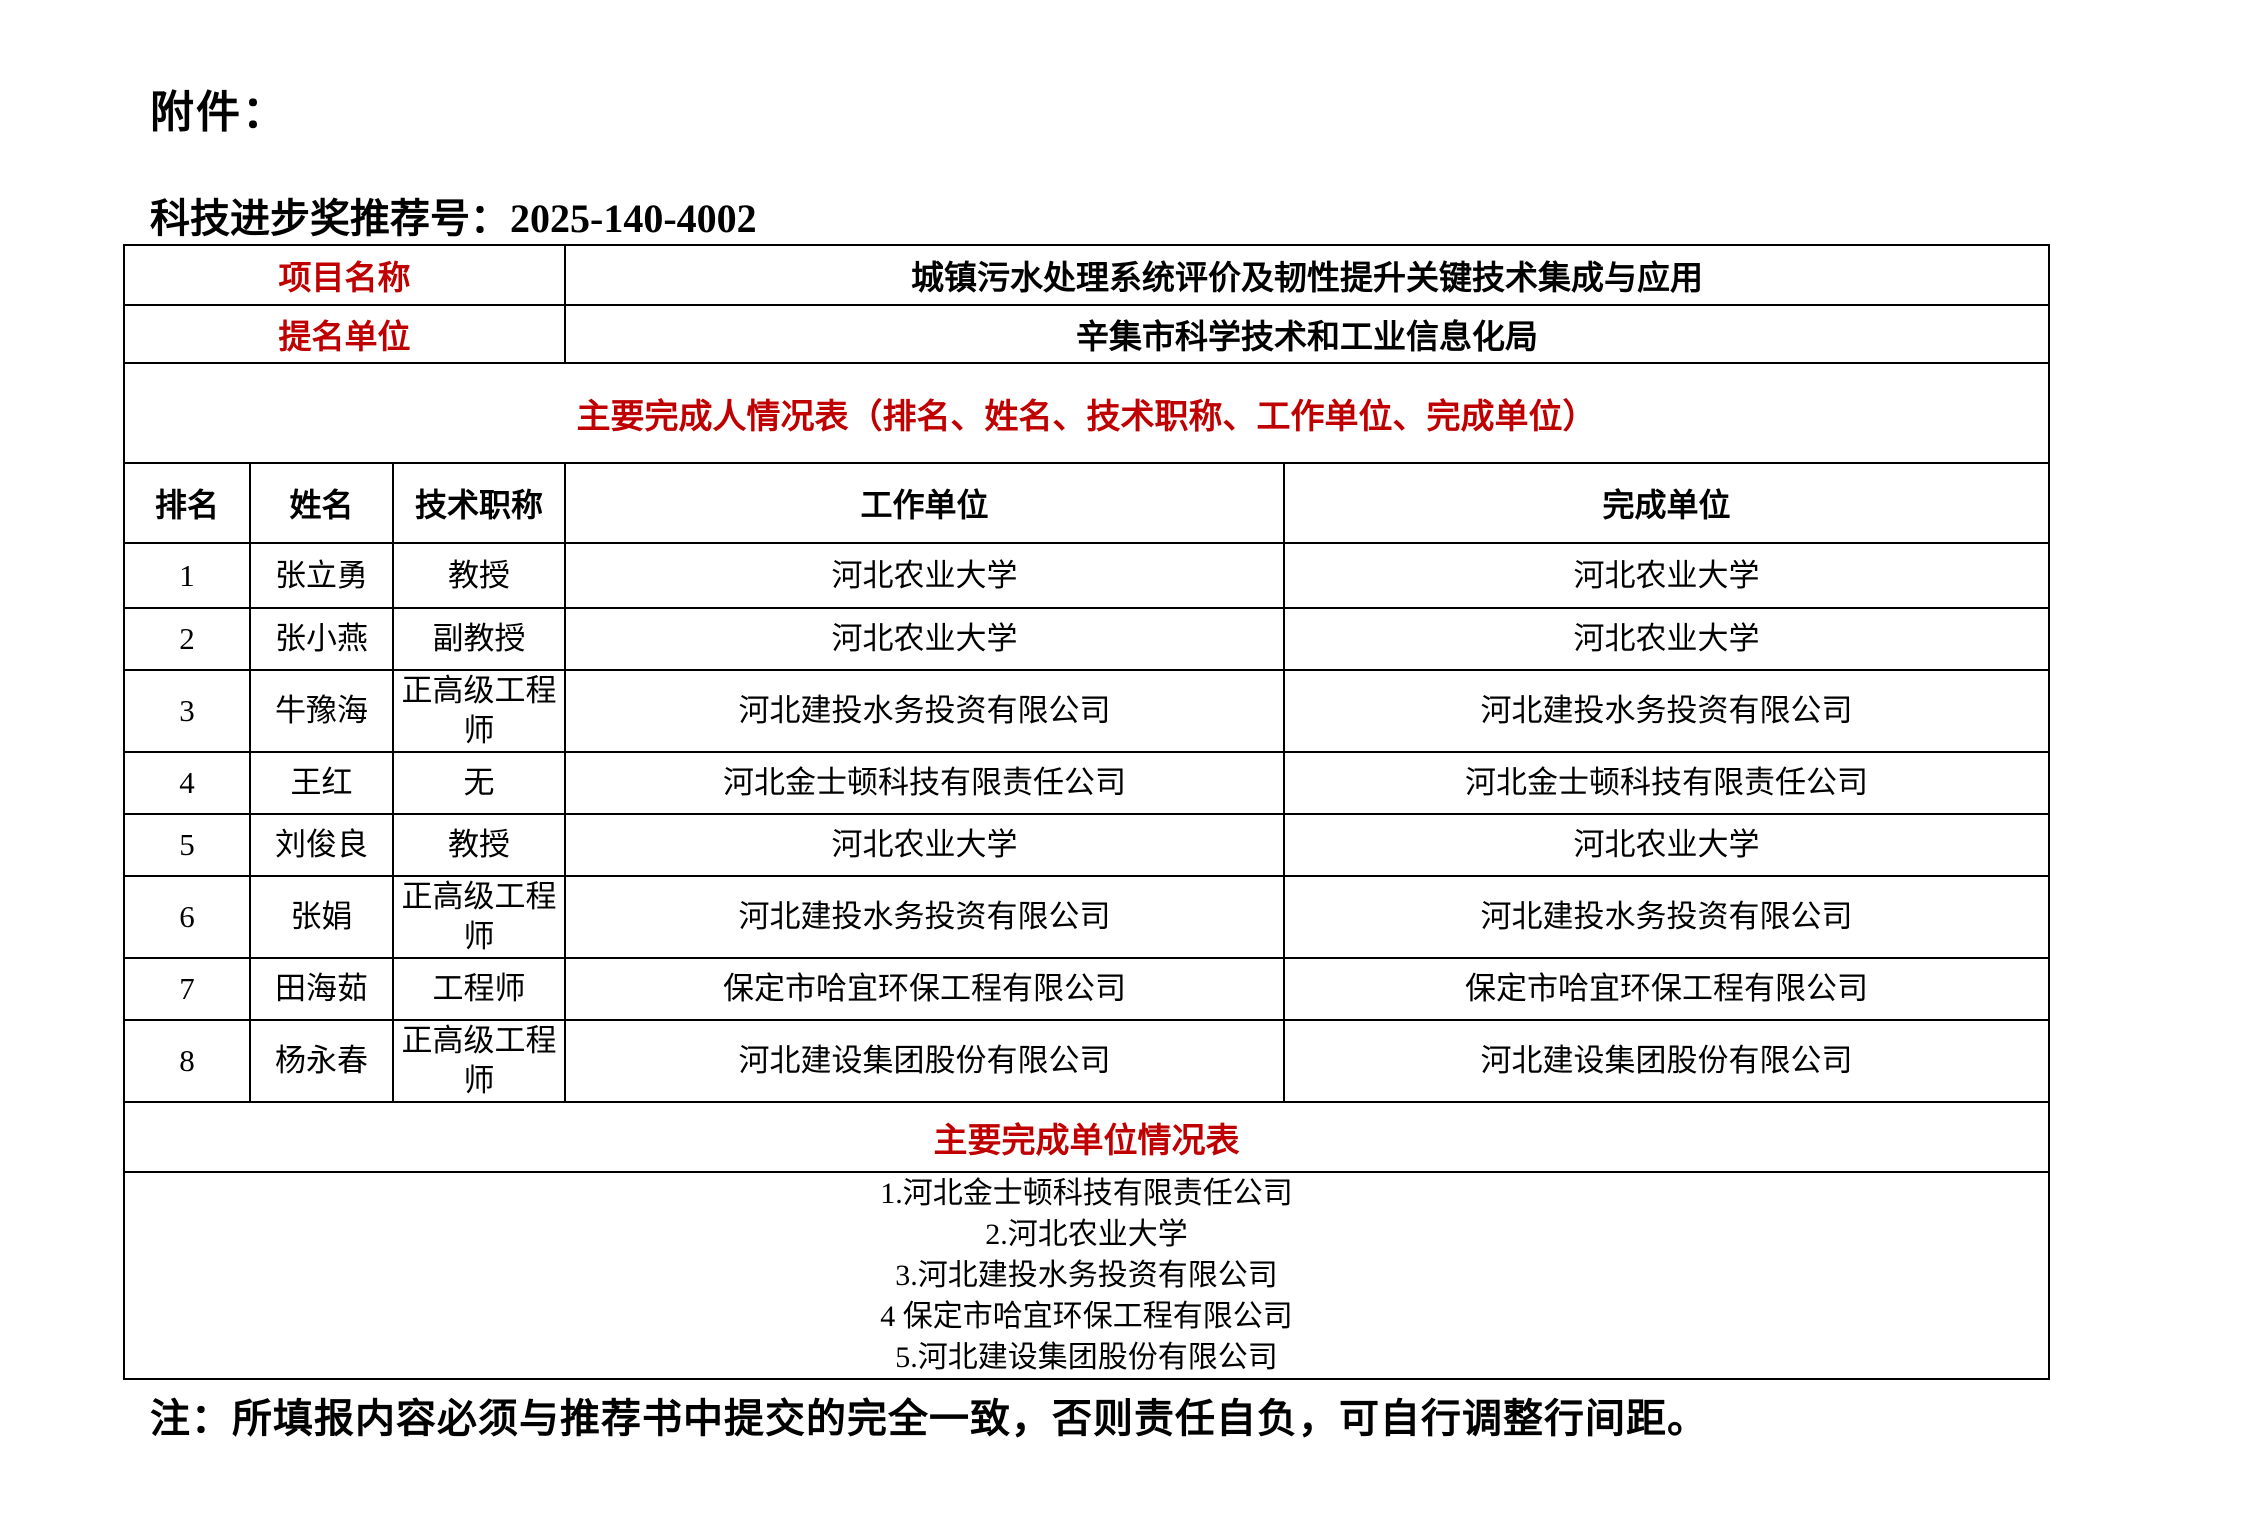 The height and width of the screenshot is (1523, 2245). I want to click on header-work-unit: 工作单位, so click(924, 503).